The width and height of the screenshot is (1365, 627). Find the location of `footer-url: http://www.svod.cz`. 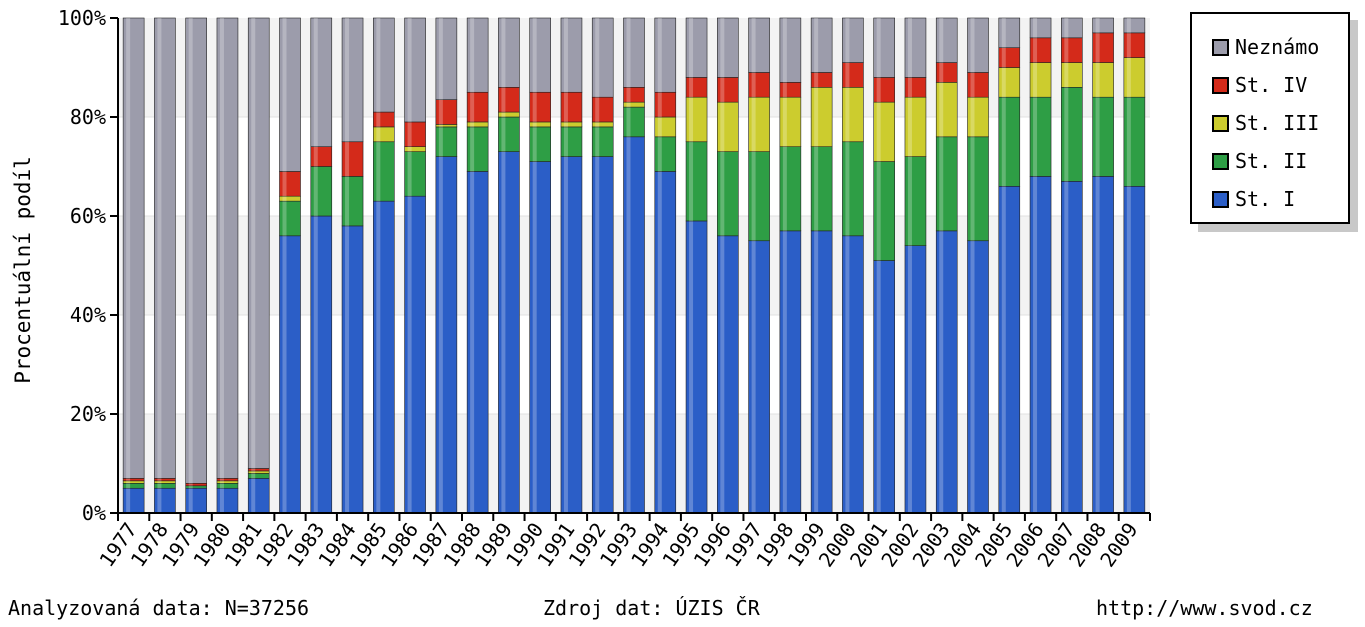

footer-url: http://www.svod.cz is located at coordinates (1204, 608).